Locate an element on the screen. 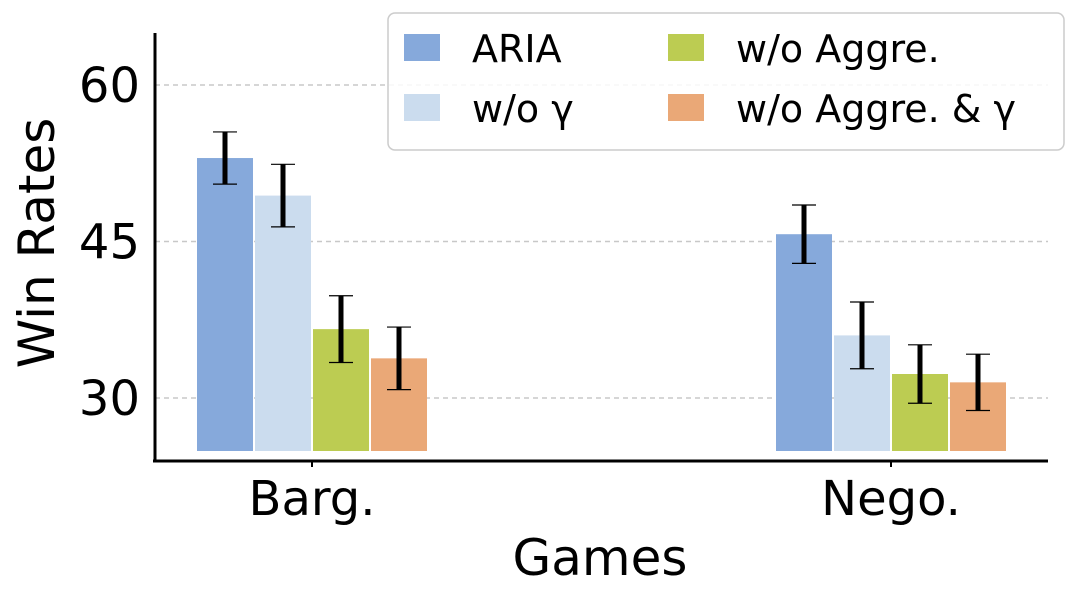 Image resolution: width=1079 pixels, height=600 pixels. y-axis-title: Win Rates is located at coordinates (37, 243).